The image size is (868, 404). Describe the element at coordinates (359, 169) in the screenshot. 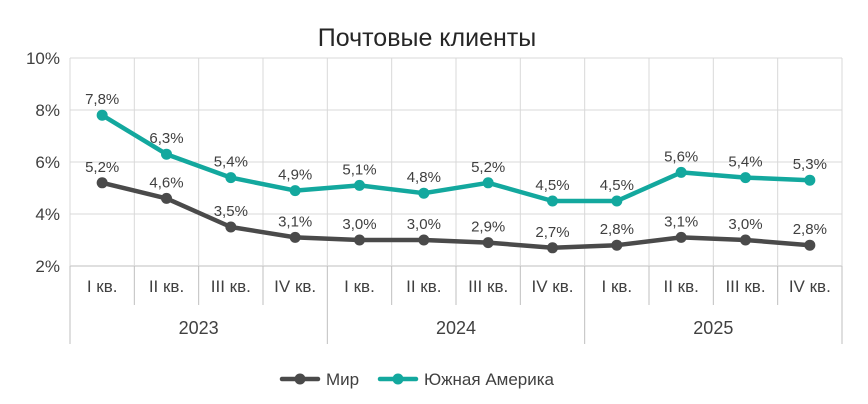

I see `data-label: 5,1%` at that location.